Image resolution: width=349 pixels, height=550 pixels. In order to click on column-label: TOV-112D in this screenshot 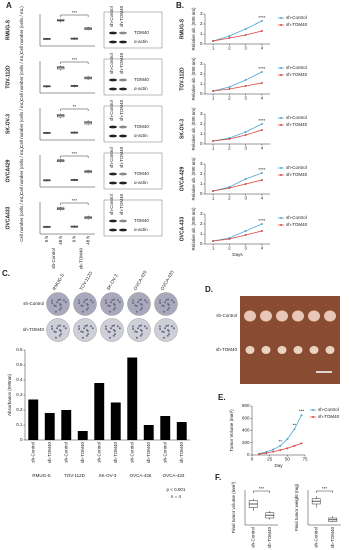, I will do `click(86, 280)`.